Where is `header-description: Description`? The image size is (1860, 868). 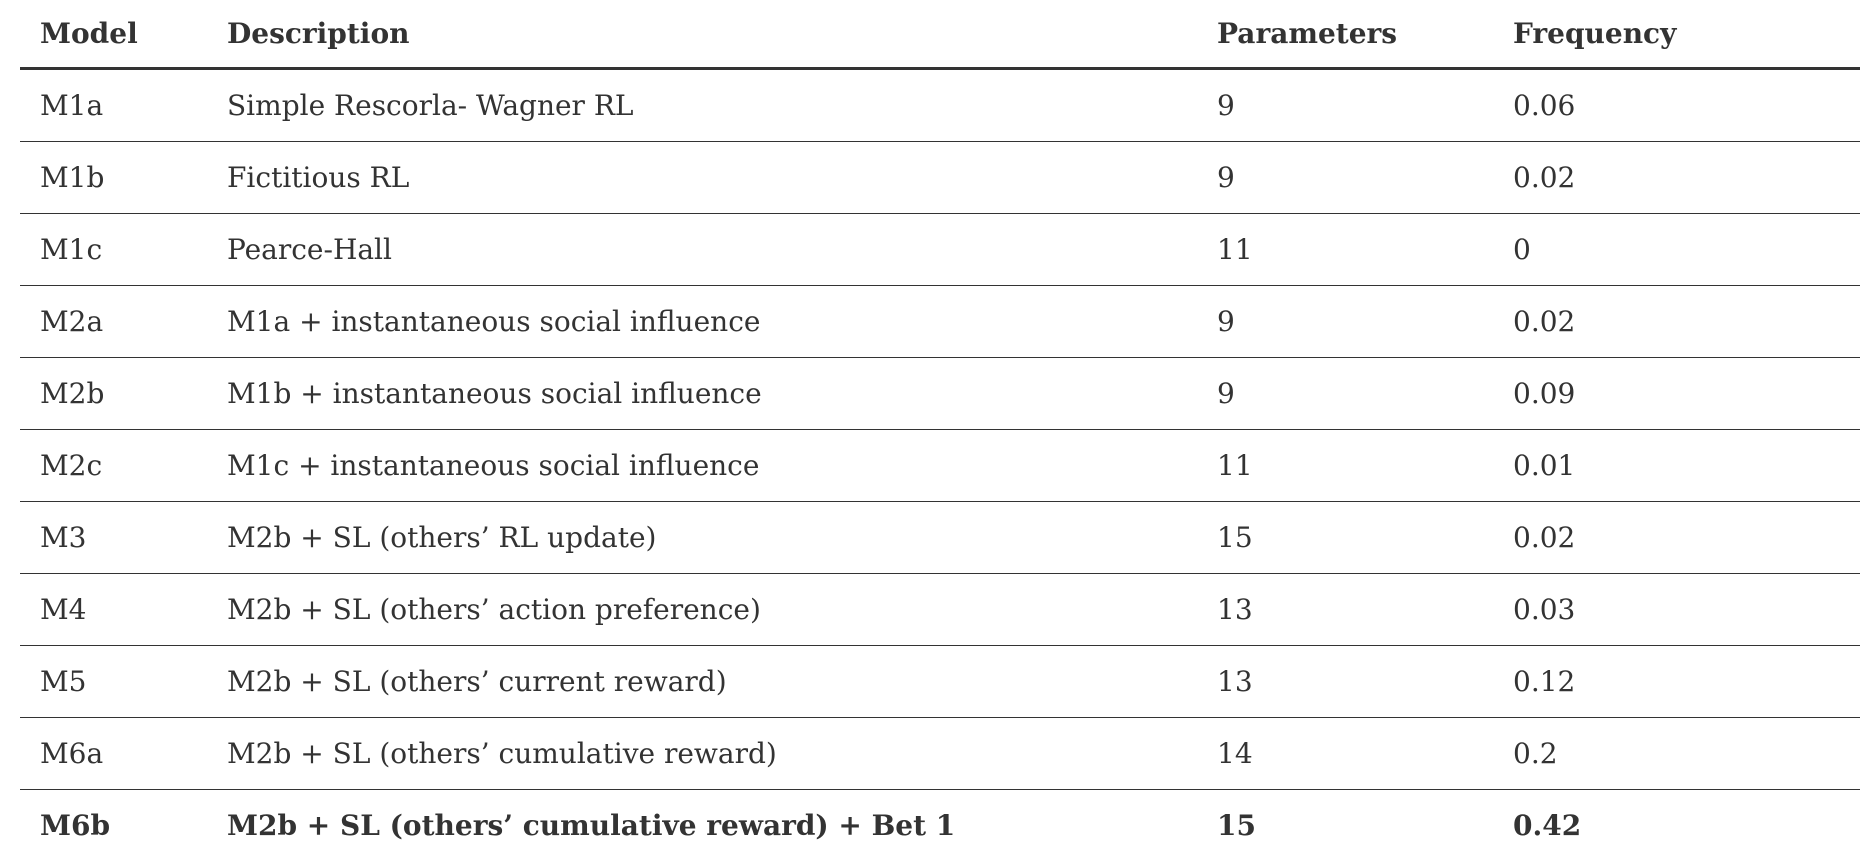
header-description: Description is located at coordinates (702, 35).